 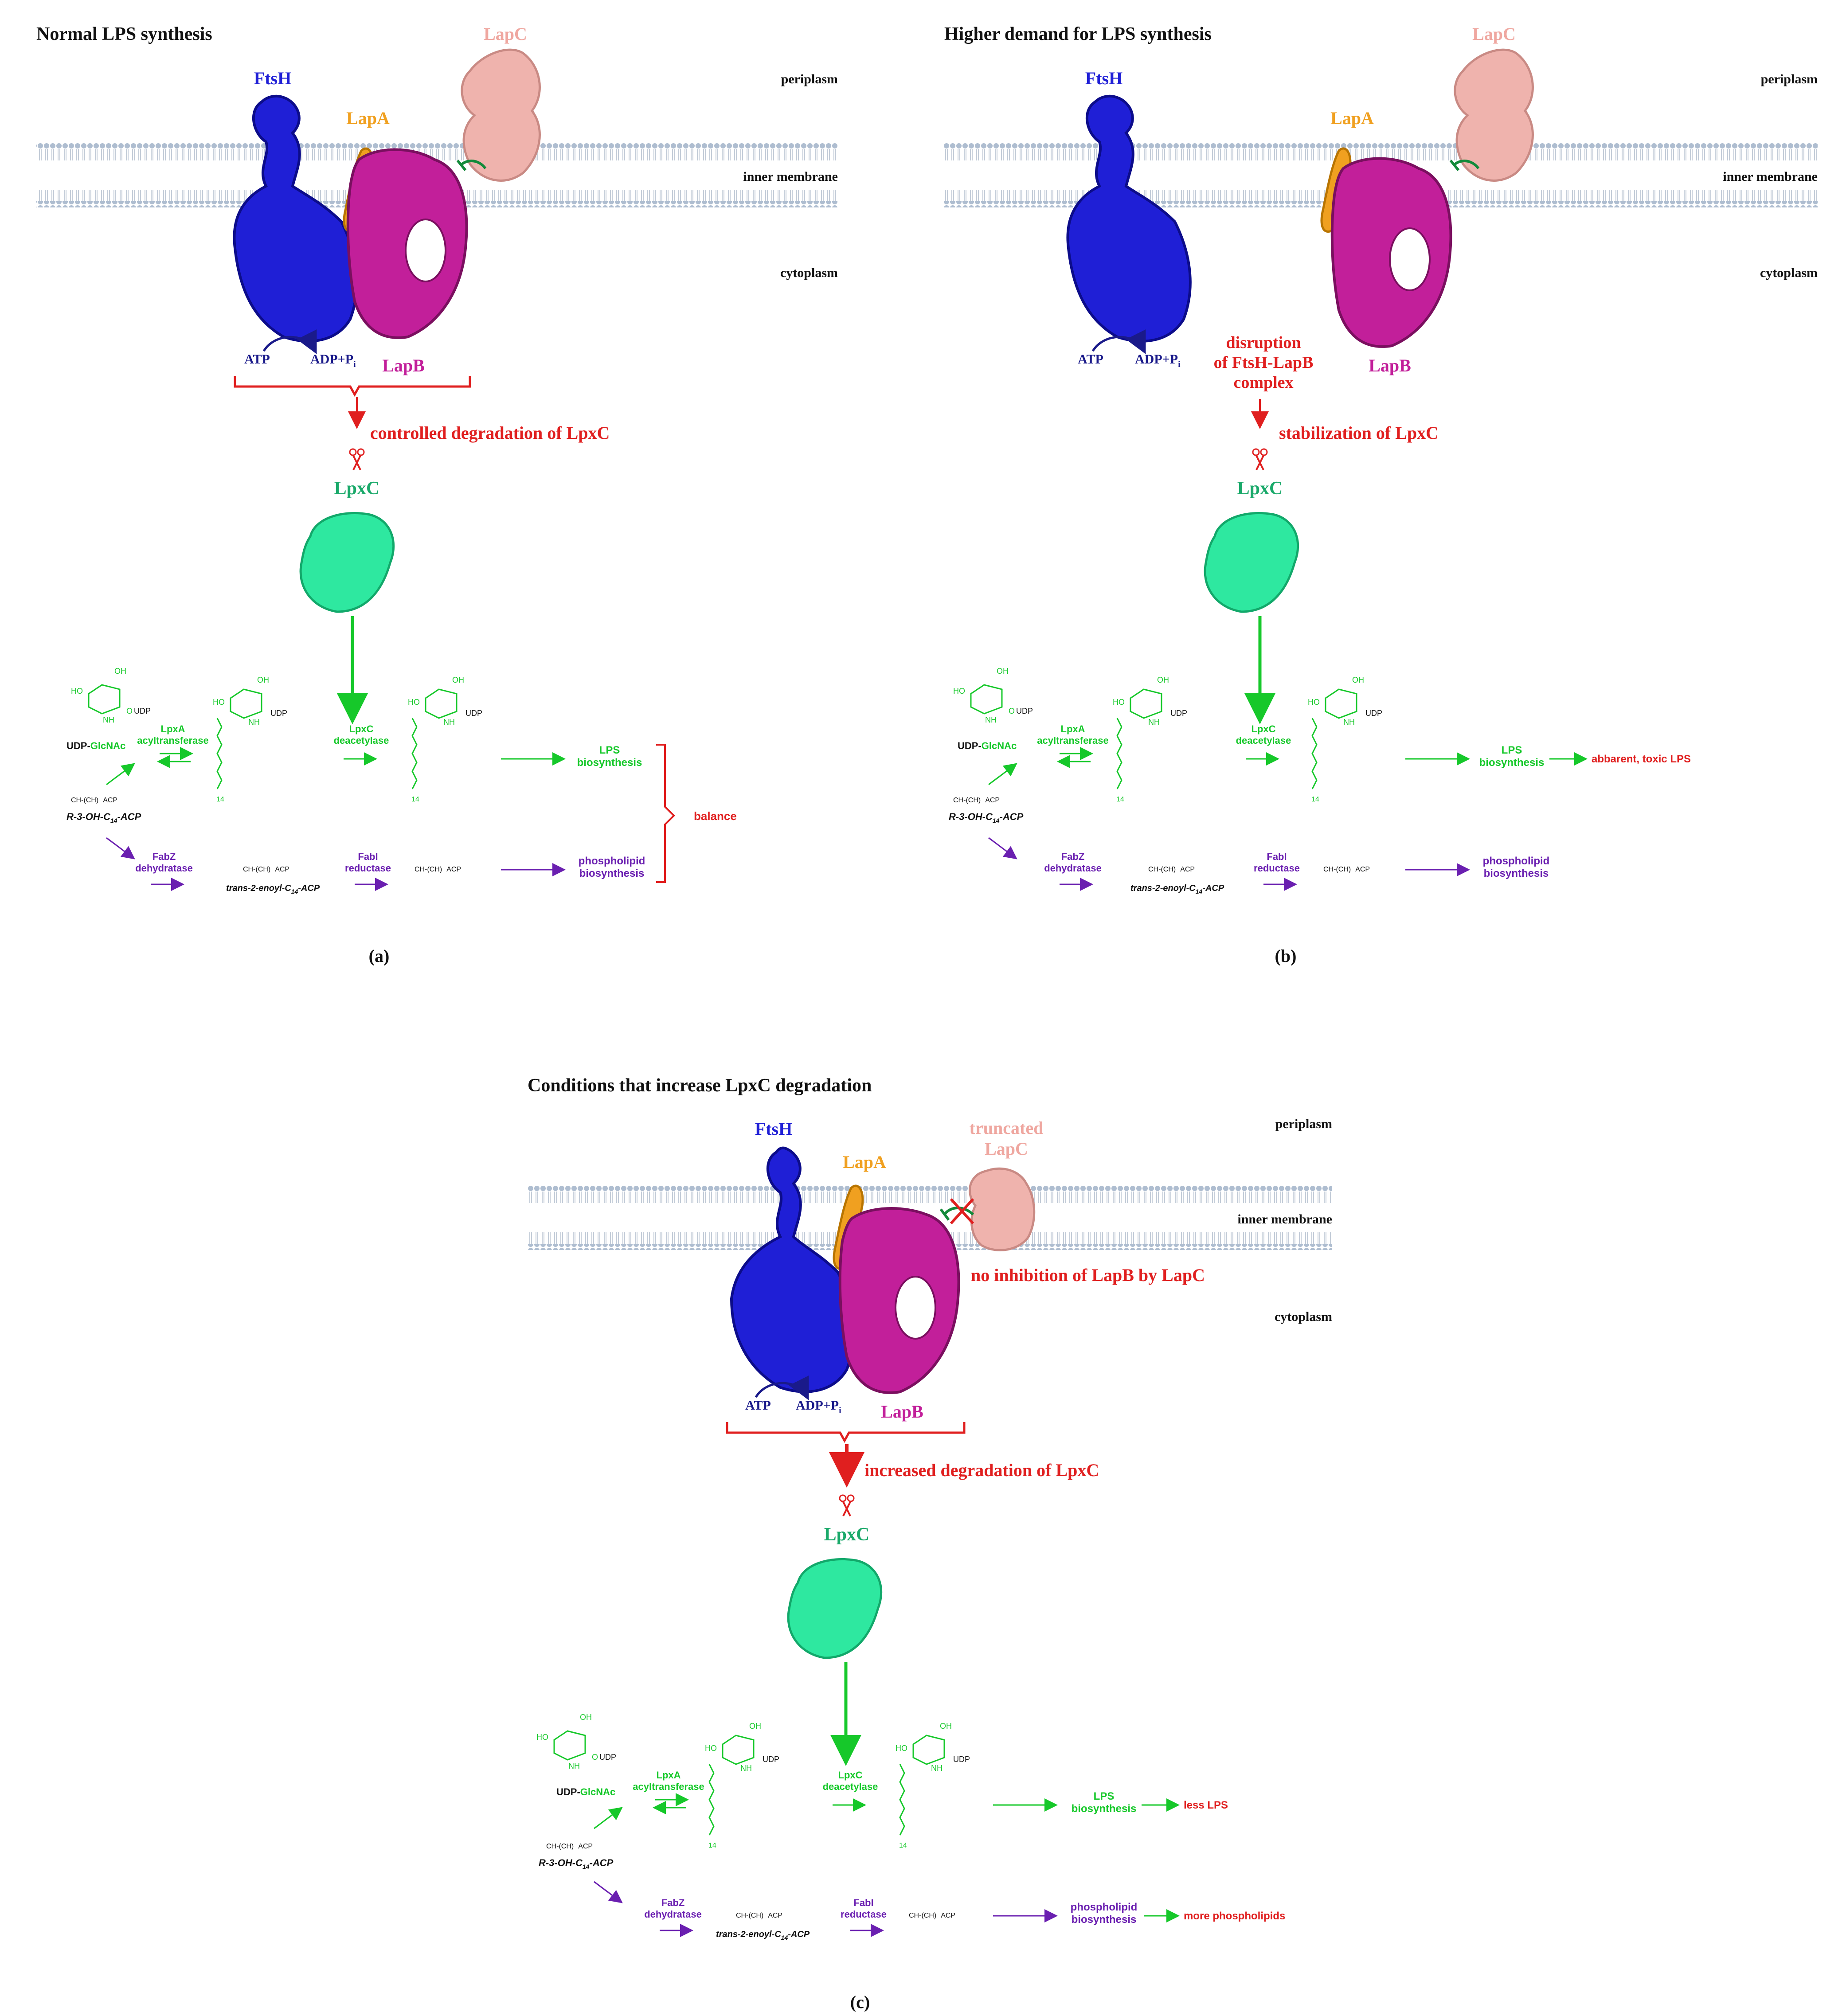 I want to click on cytoplasm-label: cytoplasm, so click(x=1303, y=1316).